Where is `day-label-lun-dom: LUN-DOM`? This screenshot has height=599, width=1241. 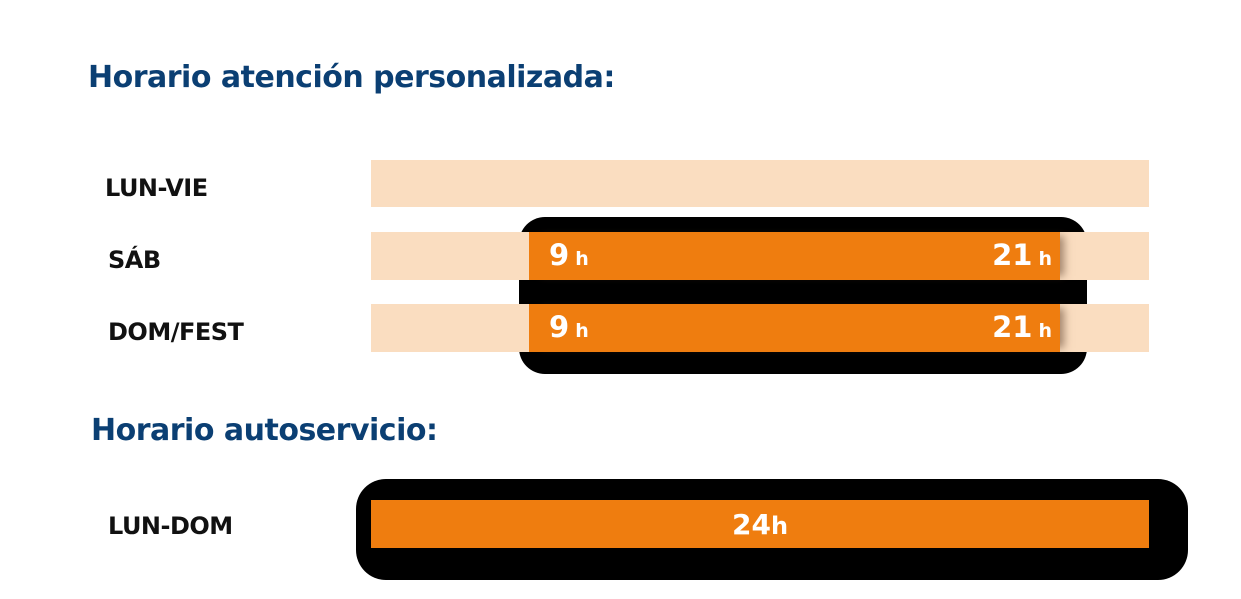 day-label-lun-dom: LUN-DOM is located at coordinates (170, 526).